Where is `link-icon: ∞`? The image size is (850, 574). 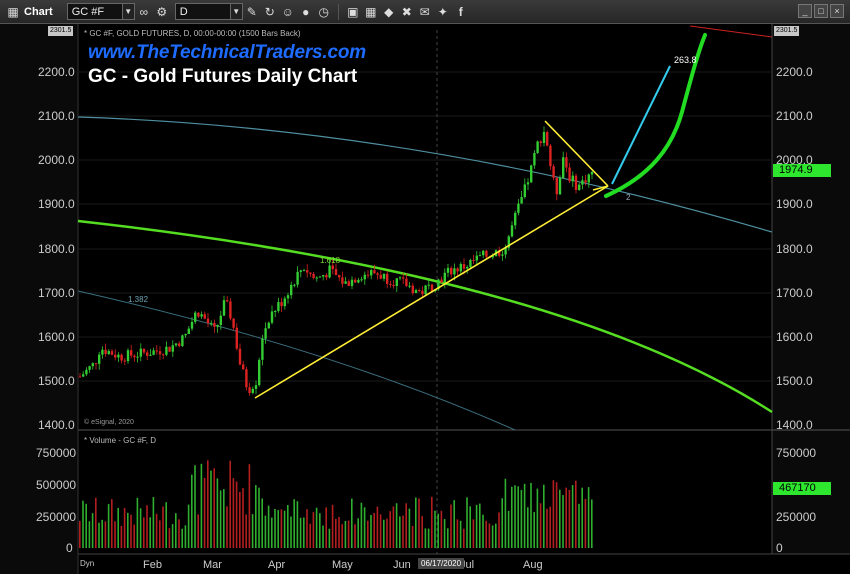 link-icon: ∞ is located at coordinates (144, 11).